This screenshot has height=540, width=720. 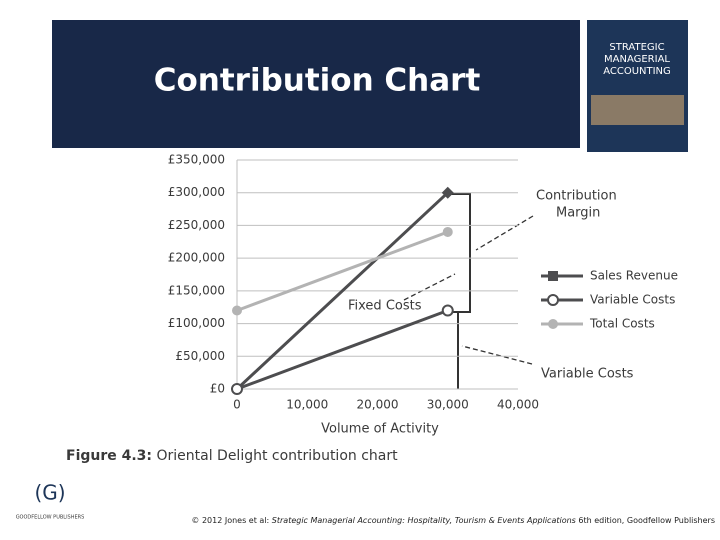 What do you see at coordinates (50, 518) in the screenshot?
I see `logo-name: GOODFELLOW PUBLISHERS` at bounding box center [50, 518].